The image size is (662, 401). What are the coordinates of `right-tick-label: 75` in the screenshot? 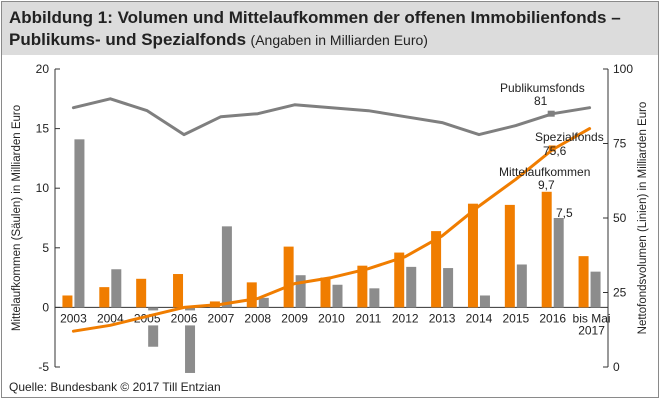 It's located at (620, 144).